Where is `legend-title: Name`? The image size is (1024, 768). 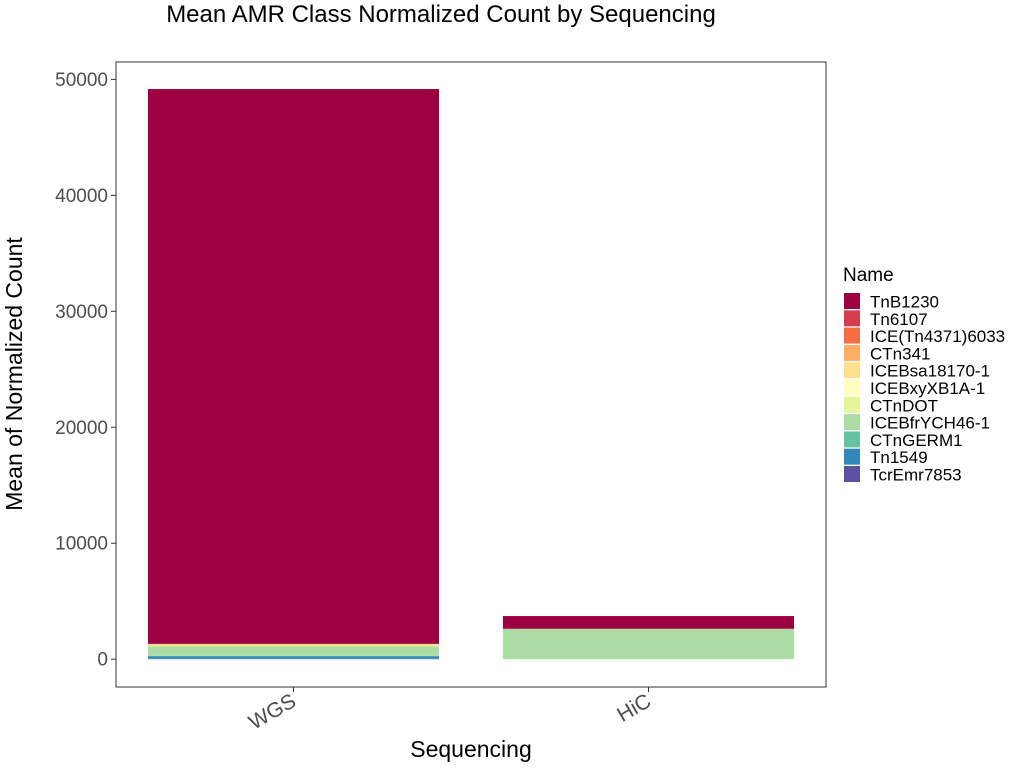 legend-title: Name is located at coordinates (868, 275).